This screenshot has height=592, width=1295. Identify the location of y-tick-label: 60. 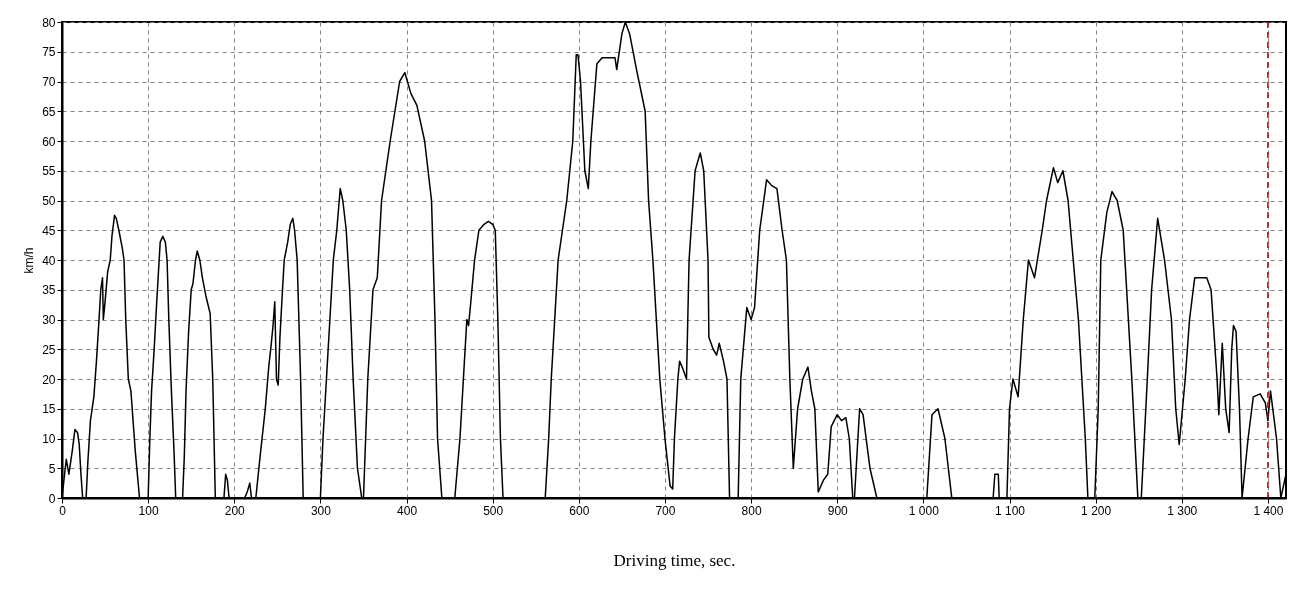
(49, 141).